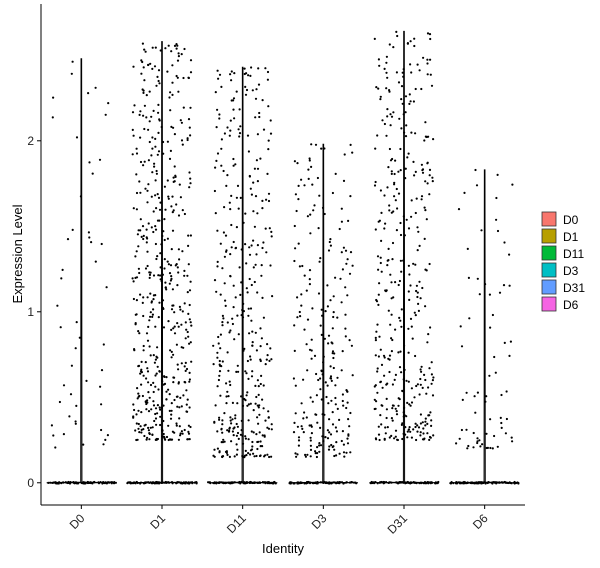  What do you see at coordinates (549, 236) in the screenshot?
I see `legend-swatch` at bounding box center [549, 236].